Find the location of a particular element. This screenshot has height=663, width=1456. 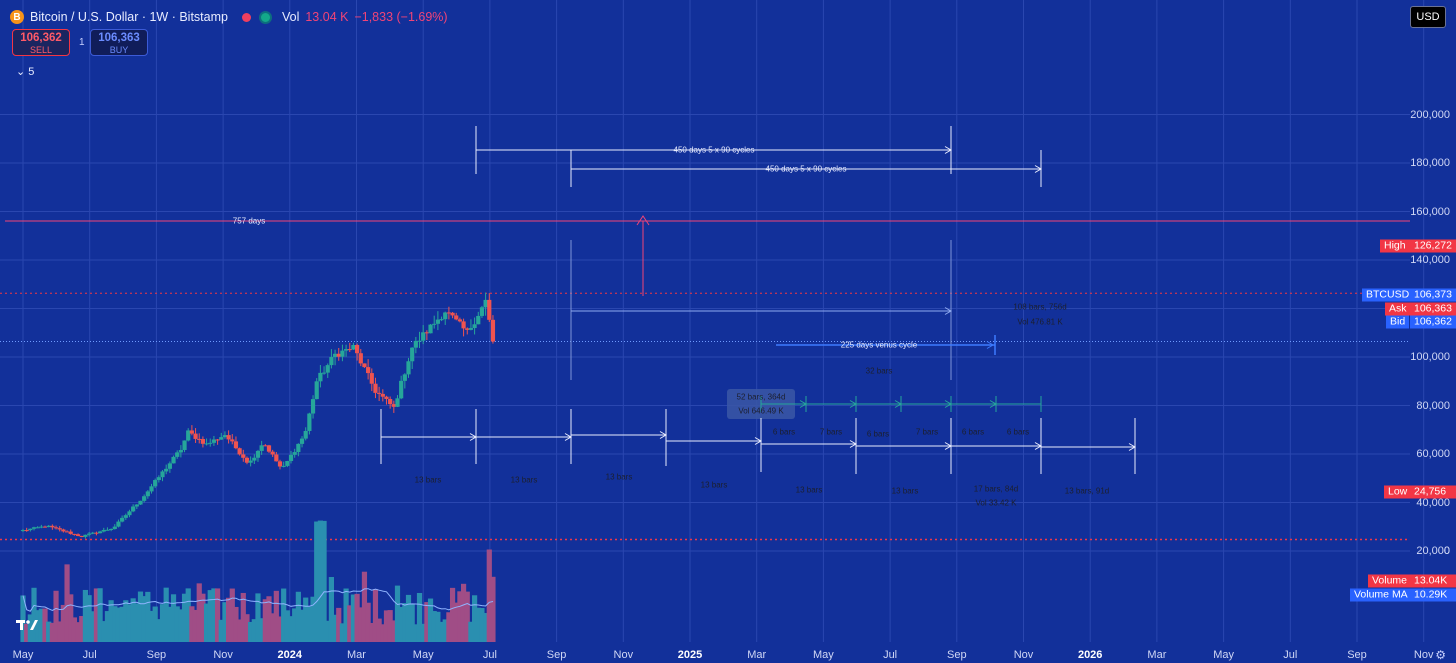

volume-legend-label: Vol is located at coordinates (290, 17).